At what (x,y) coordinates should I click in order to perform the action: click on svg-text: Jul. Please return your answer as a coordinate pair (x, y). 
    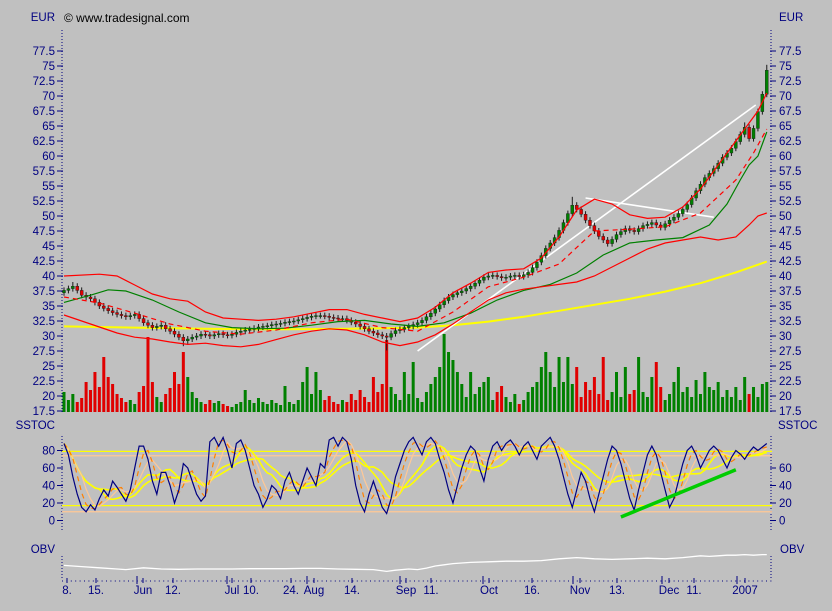
    Looking at the image, I should click on (232, 591).